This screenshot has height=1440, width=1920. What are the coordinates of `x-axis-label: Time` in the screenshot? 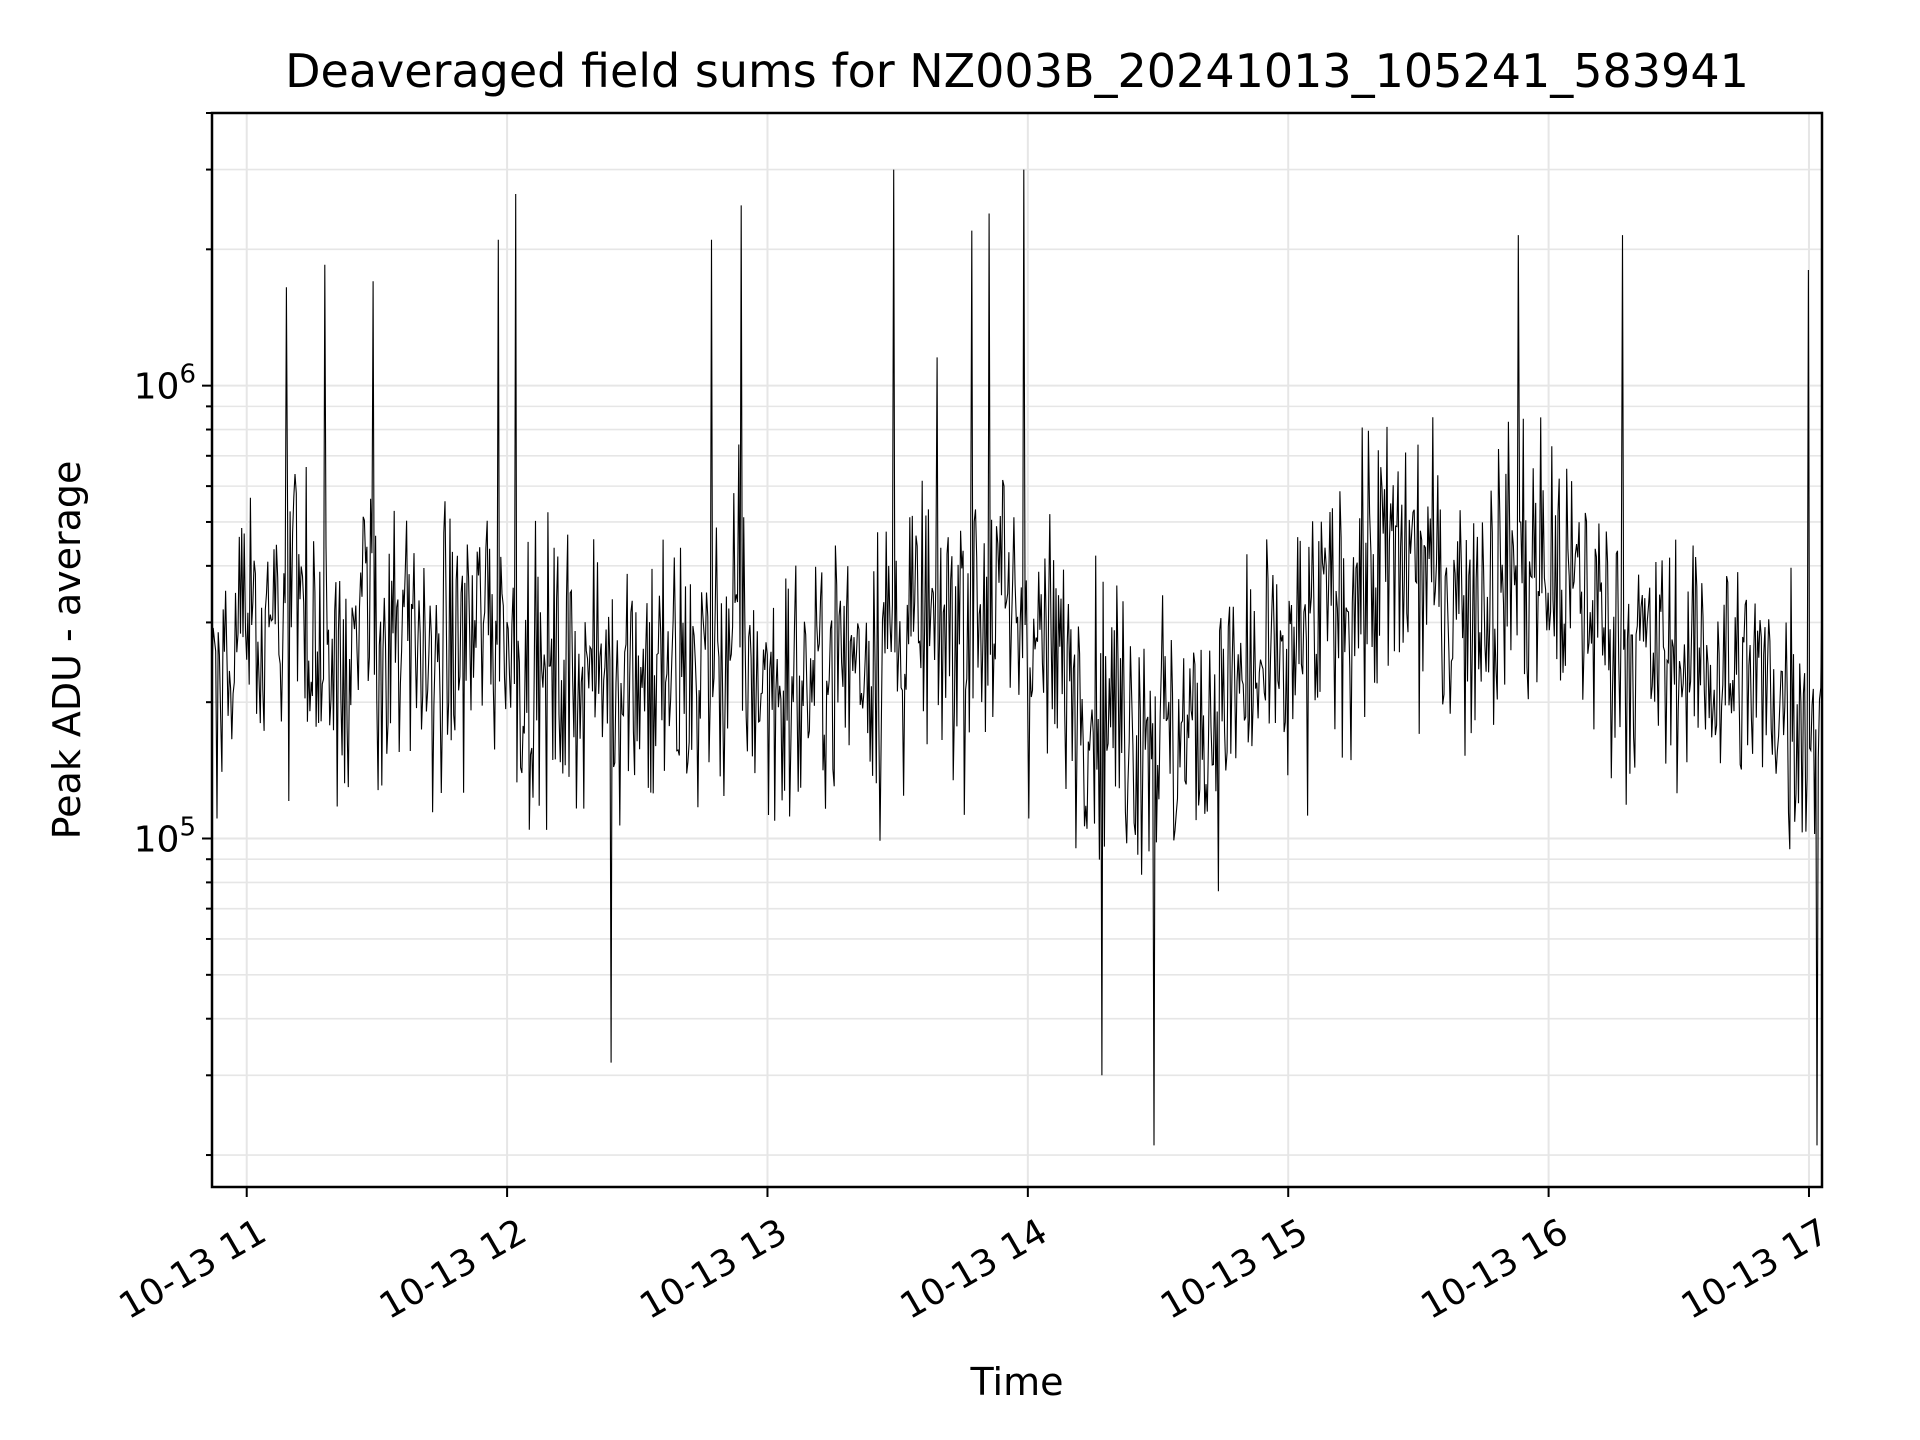 It's located at (1017, 1382).